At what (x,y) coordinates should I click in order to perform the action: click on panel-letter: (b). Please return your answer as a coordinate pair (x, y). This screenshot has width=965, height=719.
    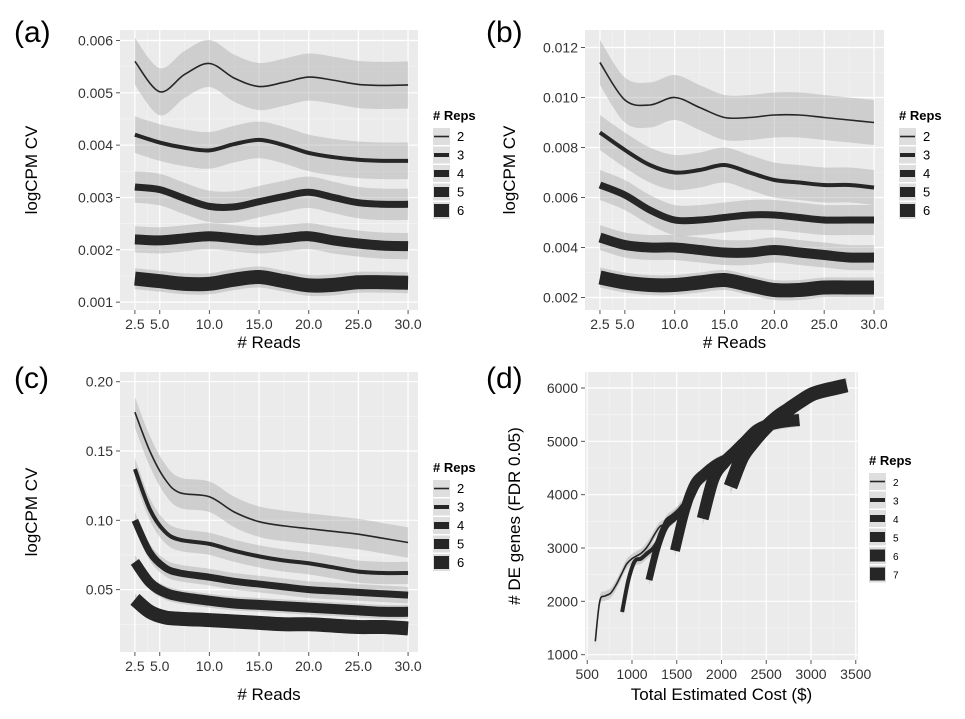
    Looking at the image, I should click on (504, 32).